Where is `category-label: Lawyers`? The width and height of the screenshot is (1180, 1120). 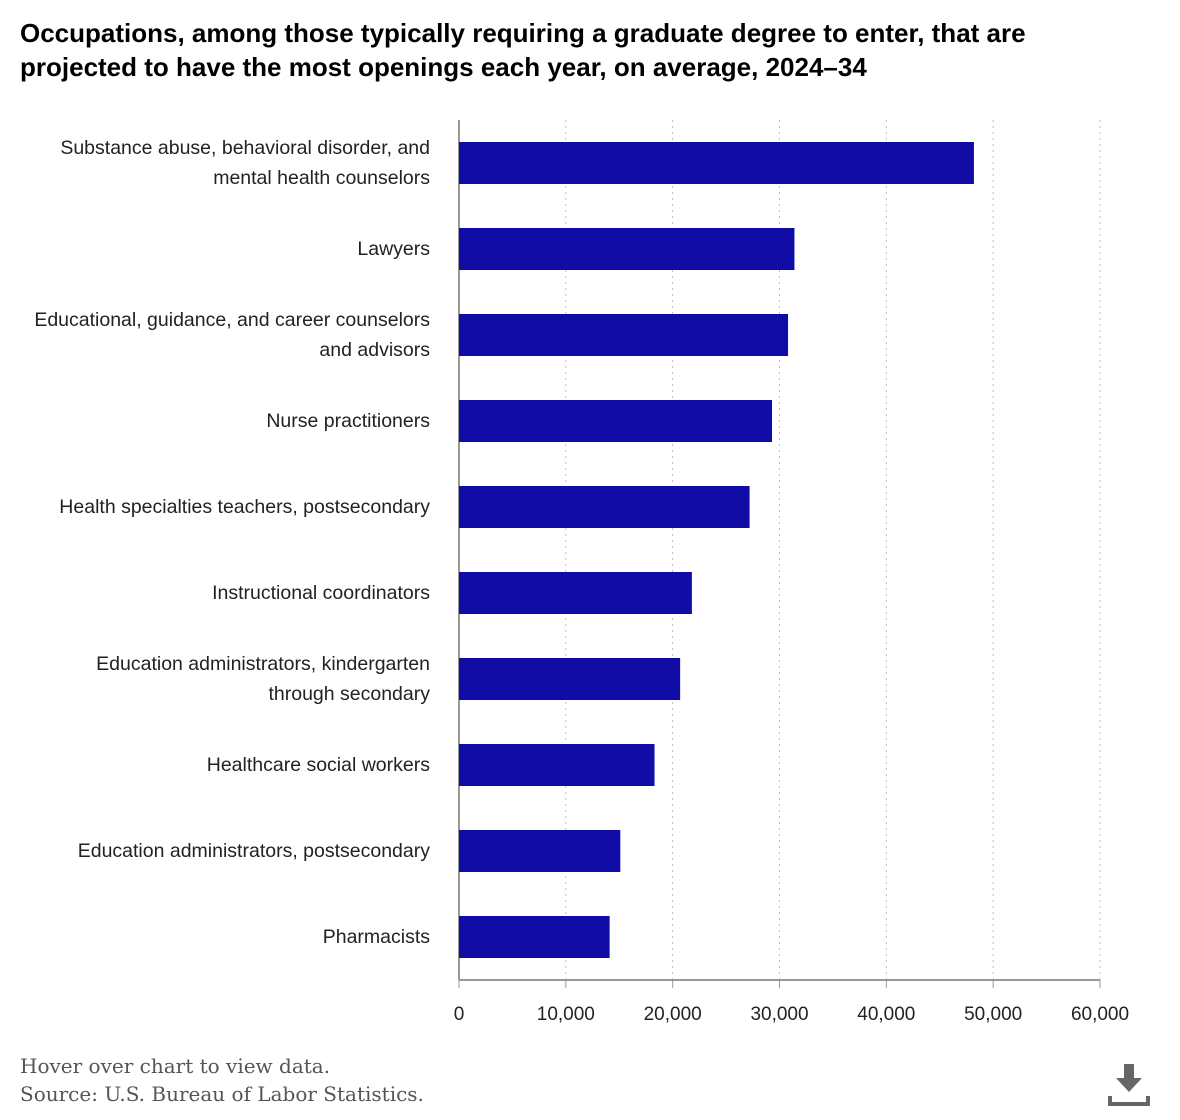
category-label: Lawyers is located at coordinates (393, 249).